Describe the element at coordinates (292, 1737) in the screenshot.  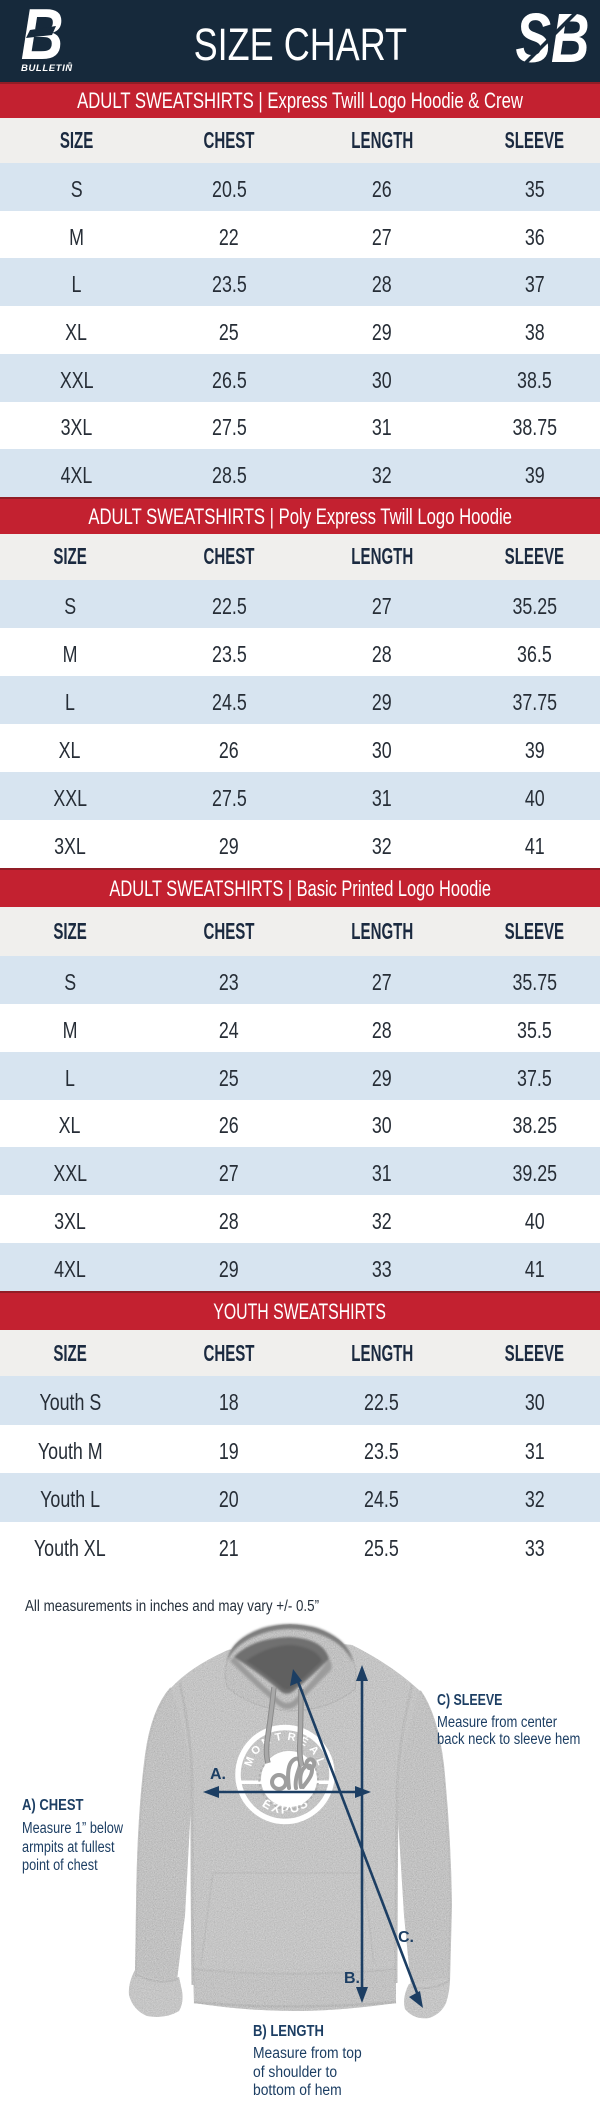
I see `svg-text: R` at that location.